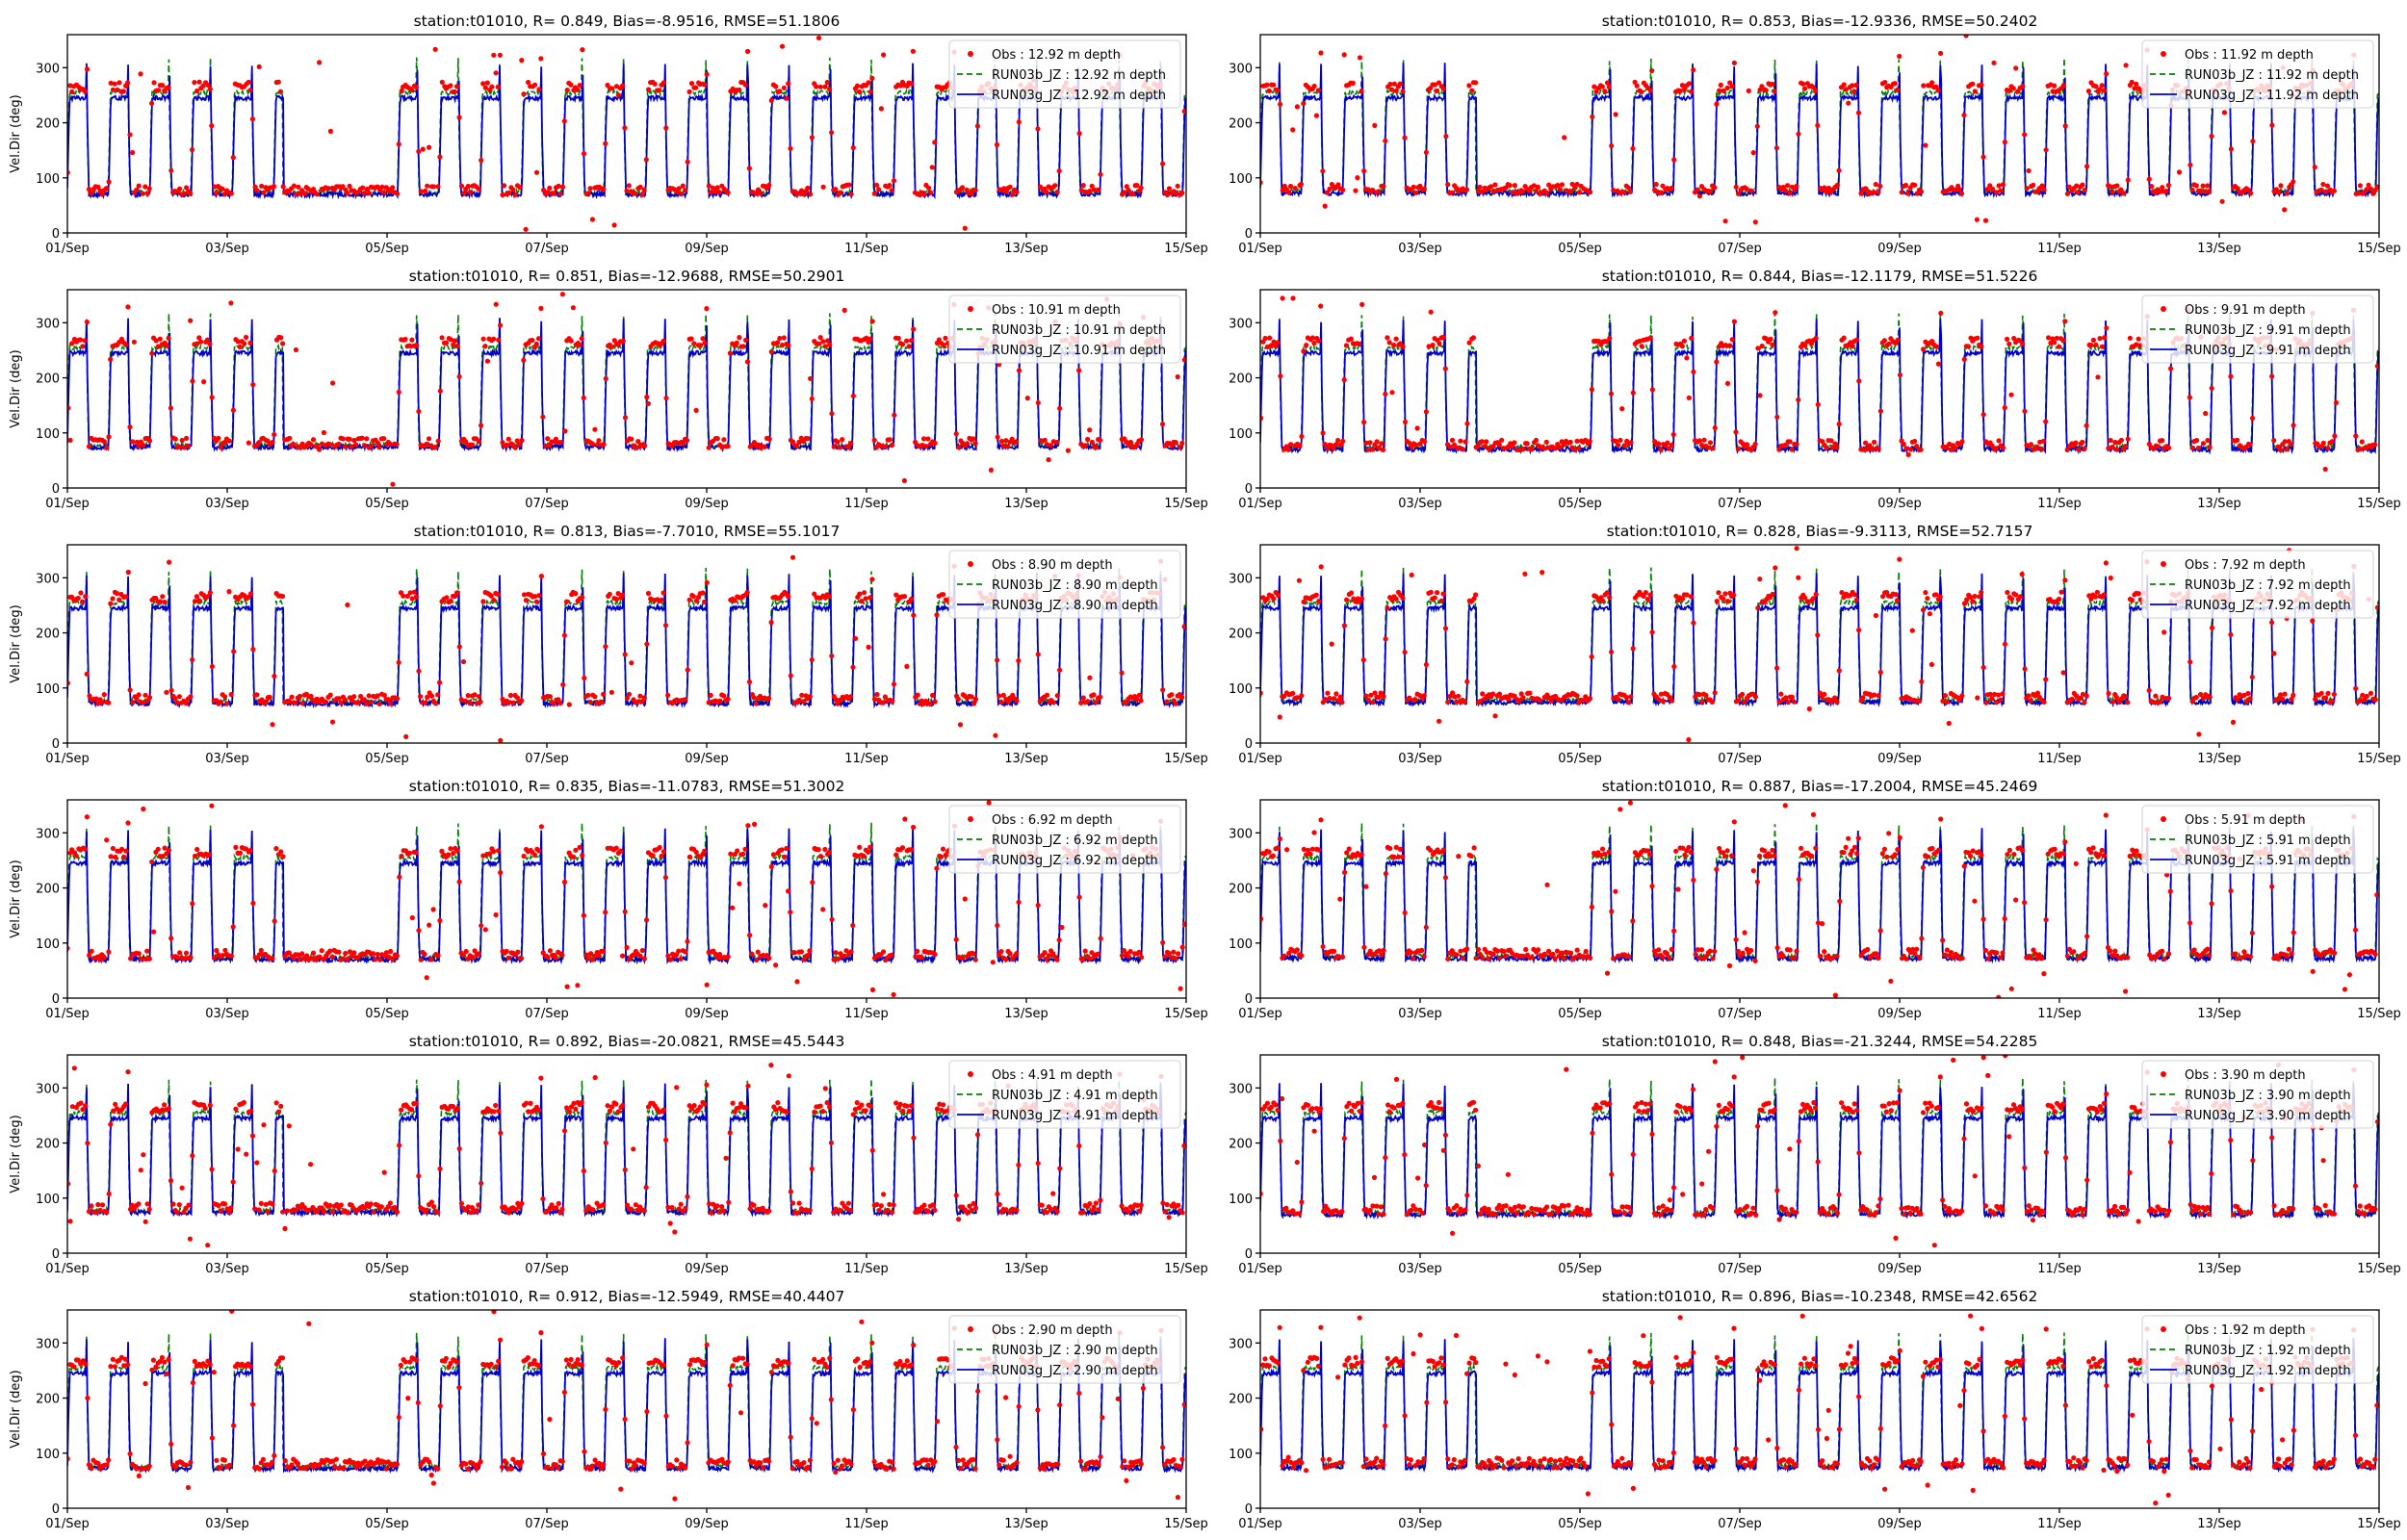 The width and height of the screenshot is (2407, 1540). What do you see at coordinates (386, 759) in the screenshot?
I see `x-tick-label: 05/Sep` at bounding box center [386, 759].